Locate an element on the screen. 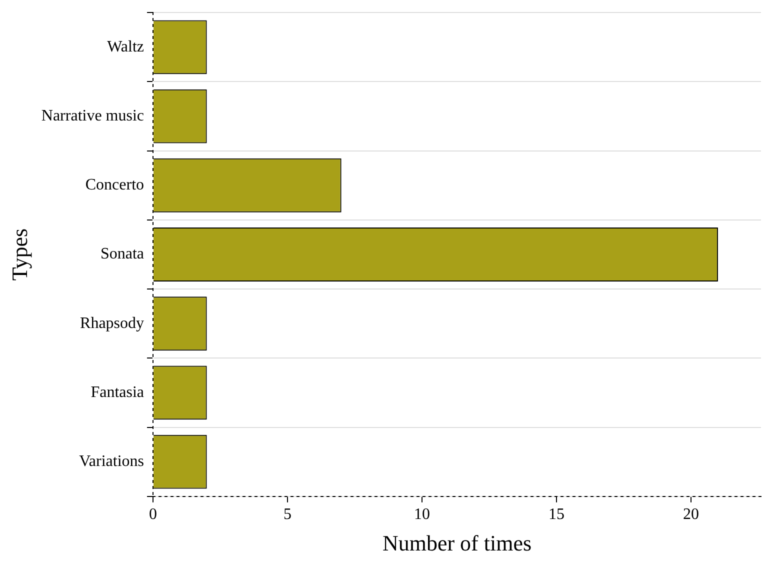 This screenshot has width=767, height=566. x-tick-label: 10 is located at coordinates (422, 515).